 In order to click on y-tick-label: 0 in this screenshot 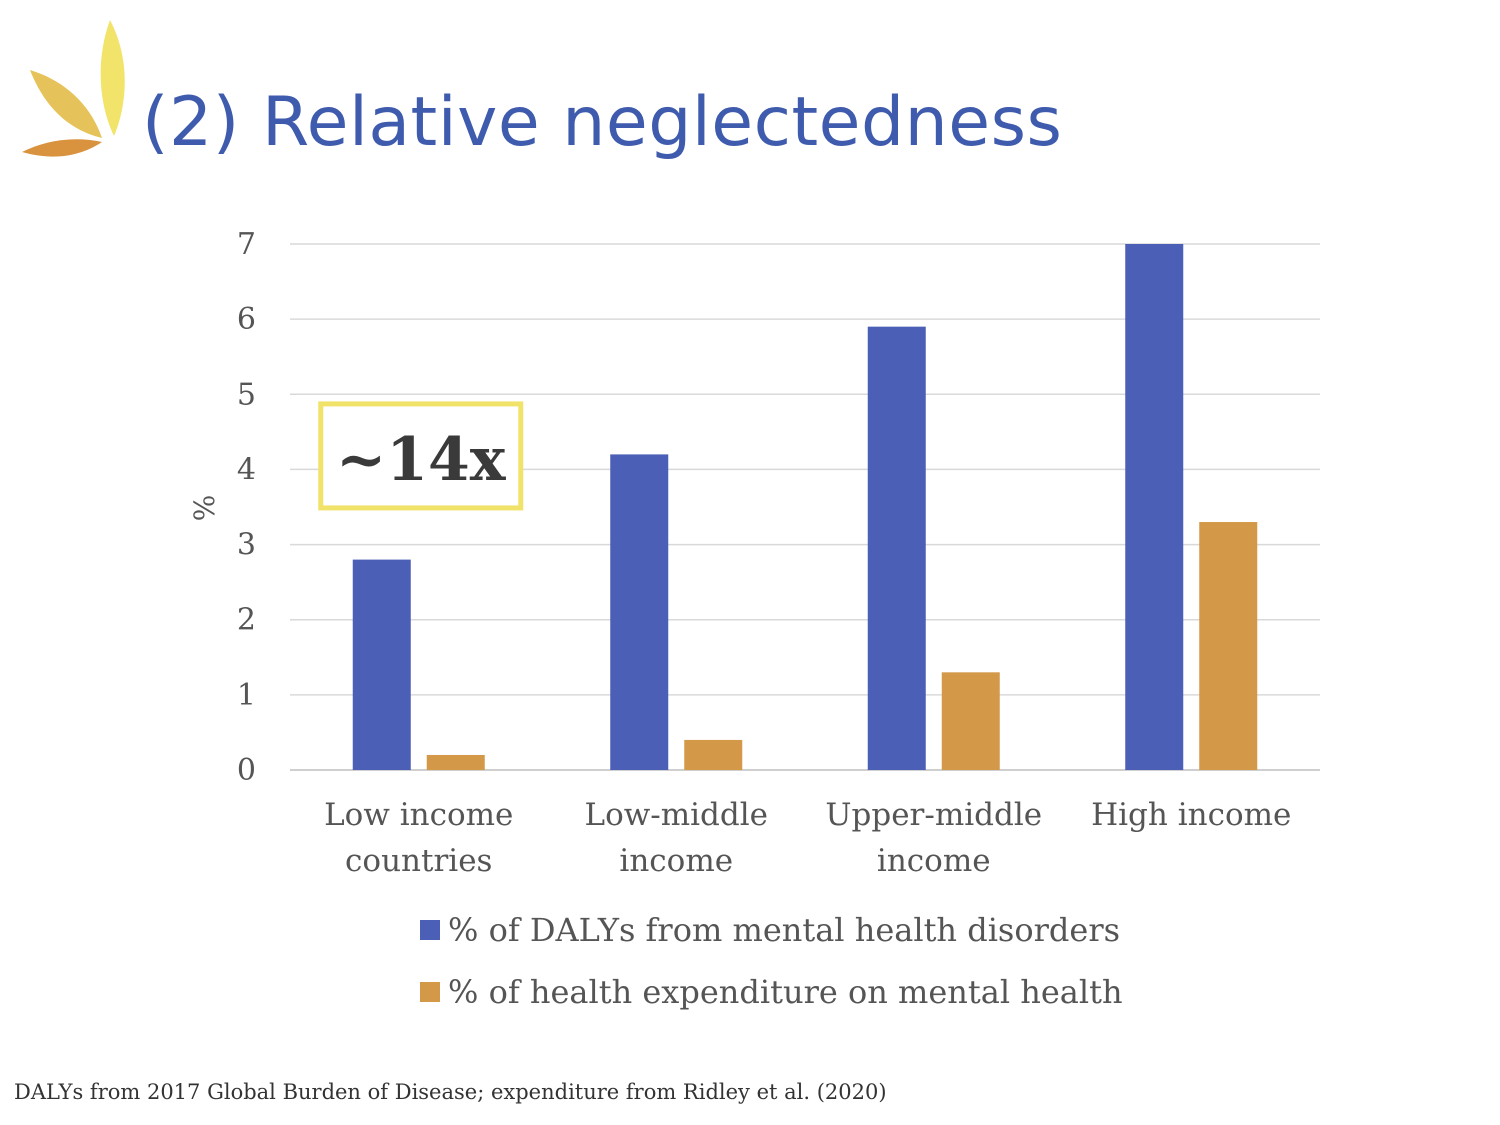, I will do `click(246, 770)`.